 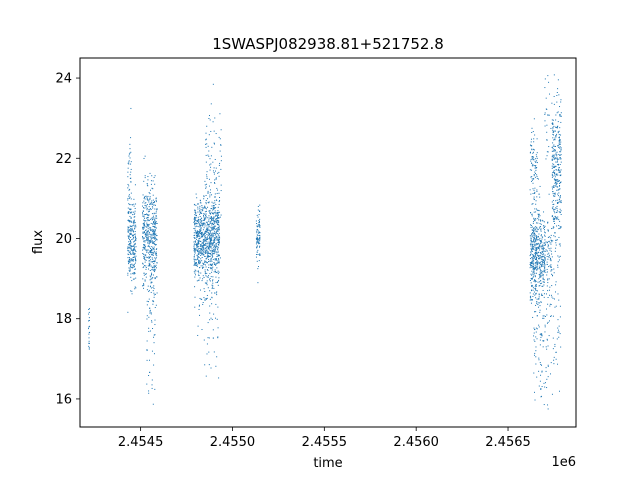 What do you see at coordinates (63, 159) in the screenshot?
I see `y-tick-label: 22` at bounding box center [63, 159].